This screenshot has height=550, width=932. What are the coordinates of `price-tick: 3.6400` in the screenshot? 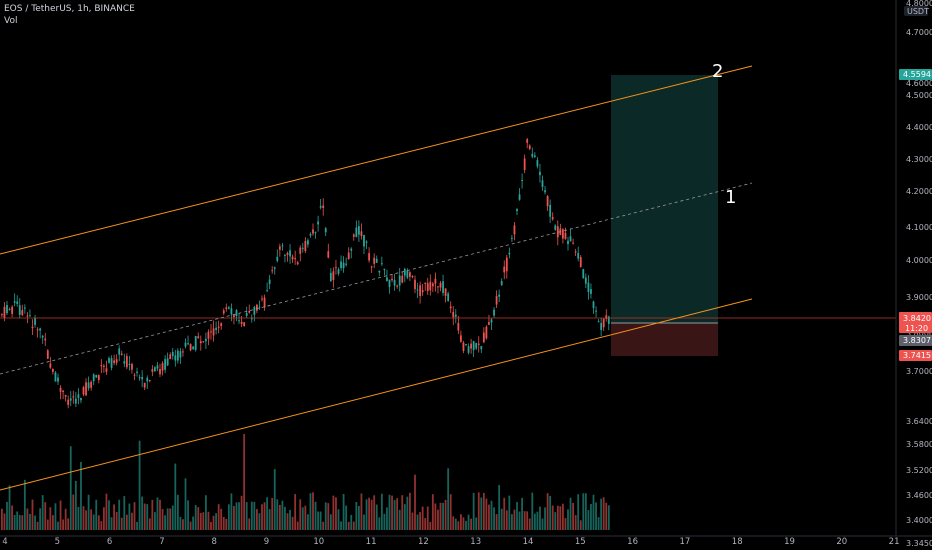 It's located at (919, 421).